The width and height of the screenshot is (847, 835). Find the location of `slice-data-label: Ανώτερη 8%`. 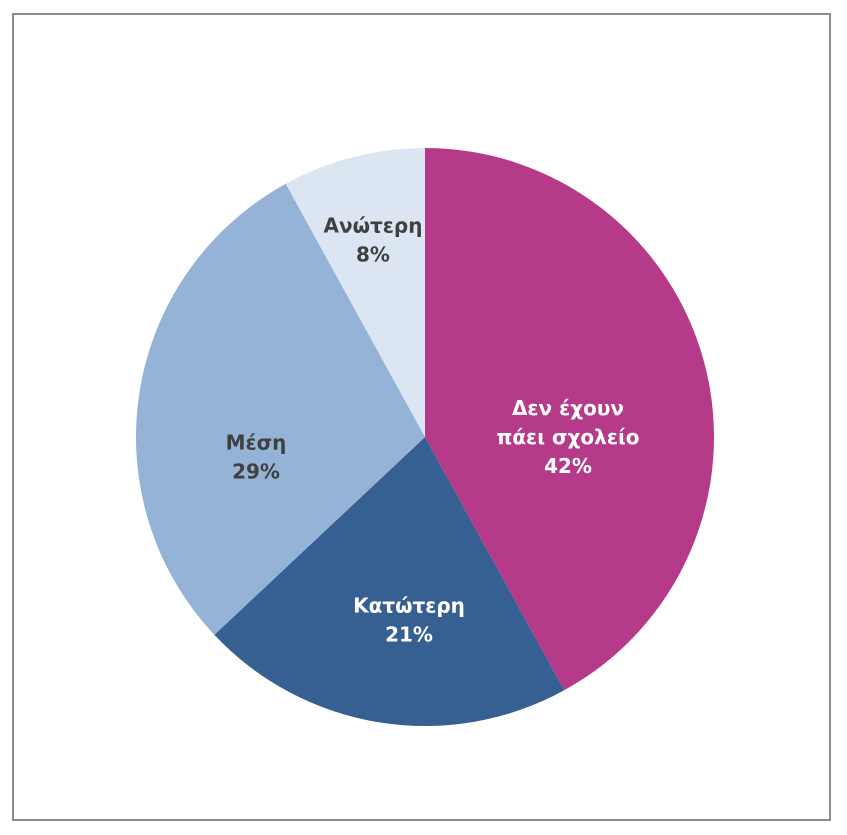

slice-data-label: Ανώτερη 8% is located at coordinates (373, 240).